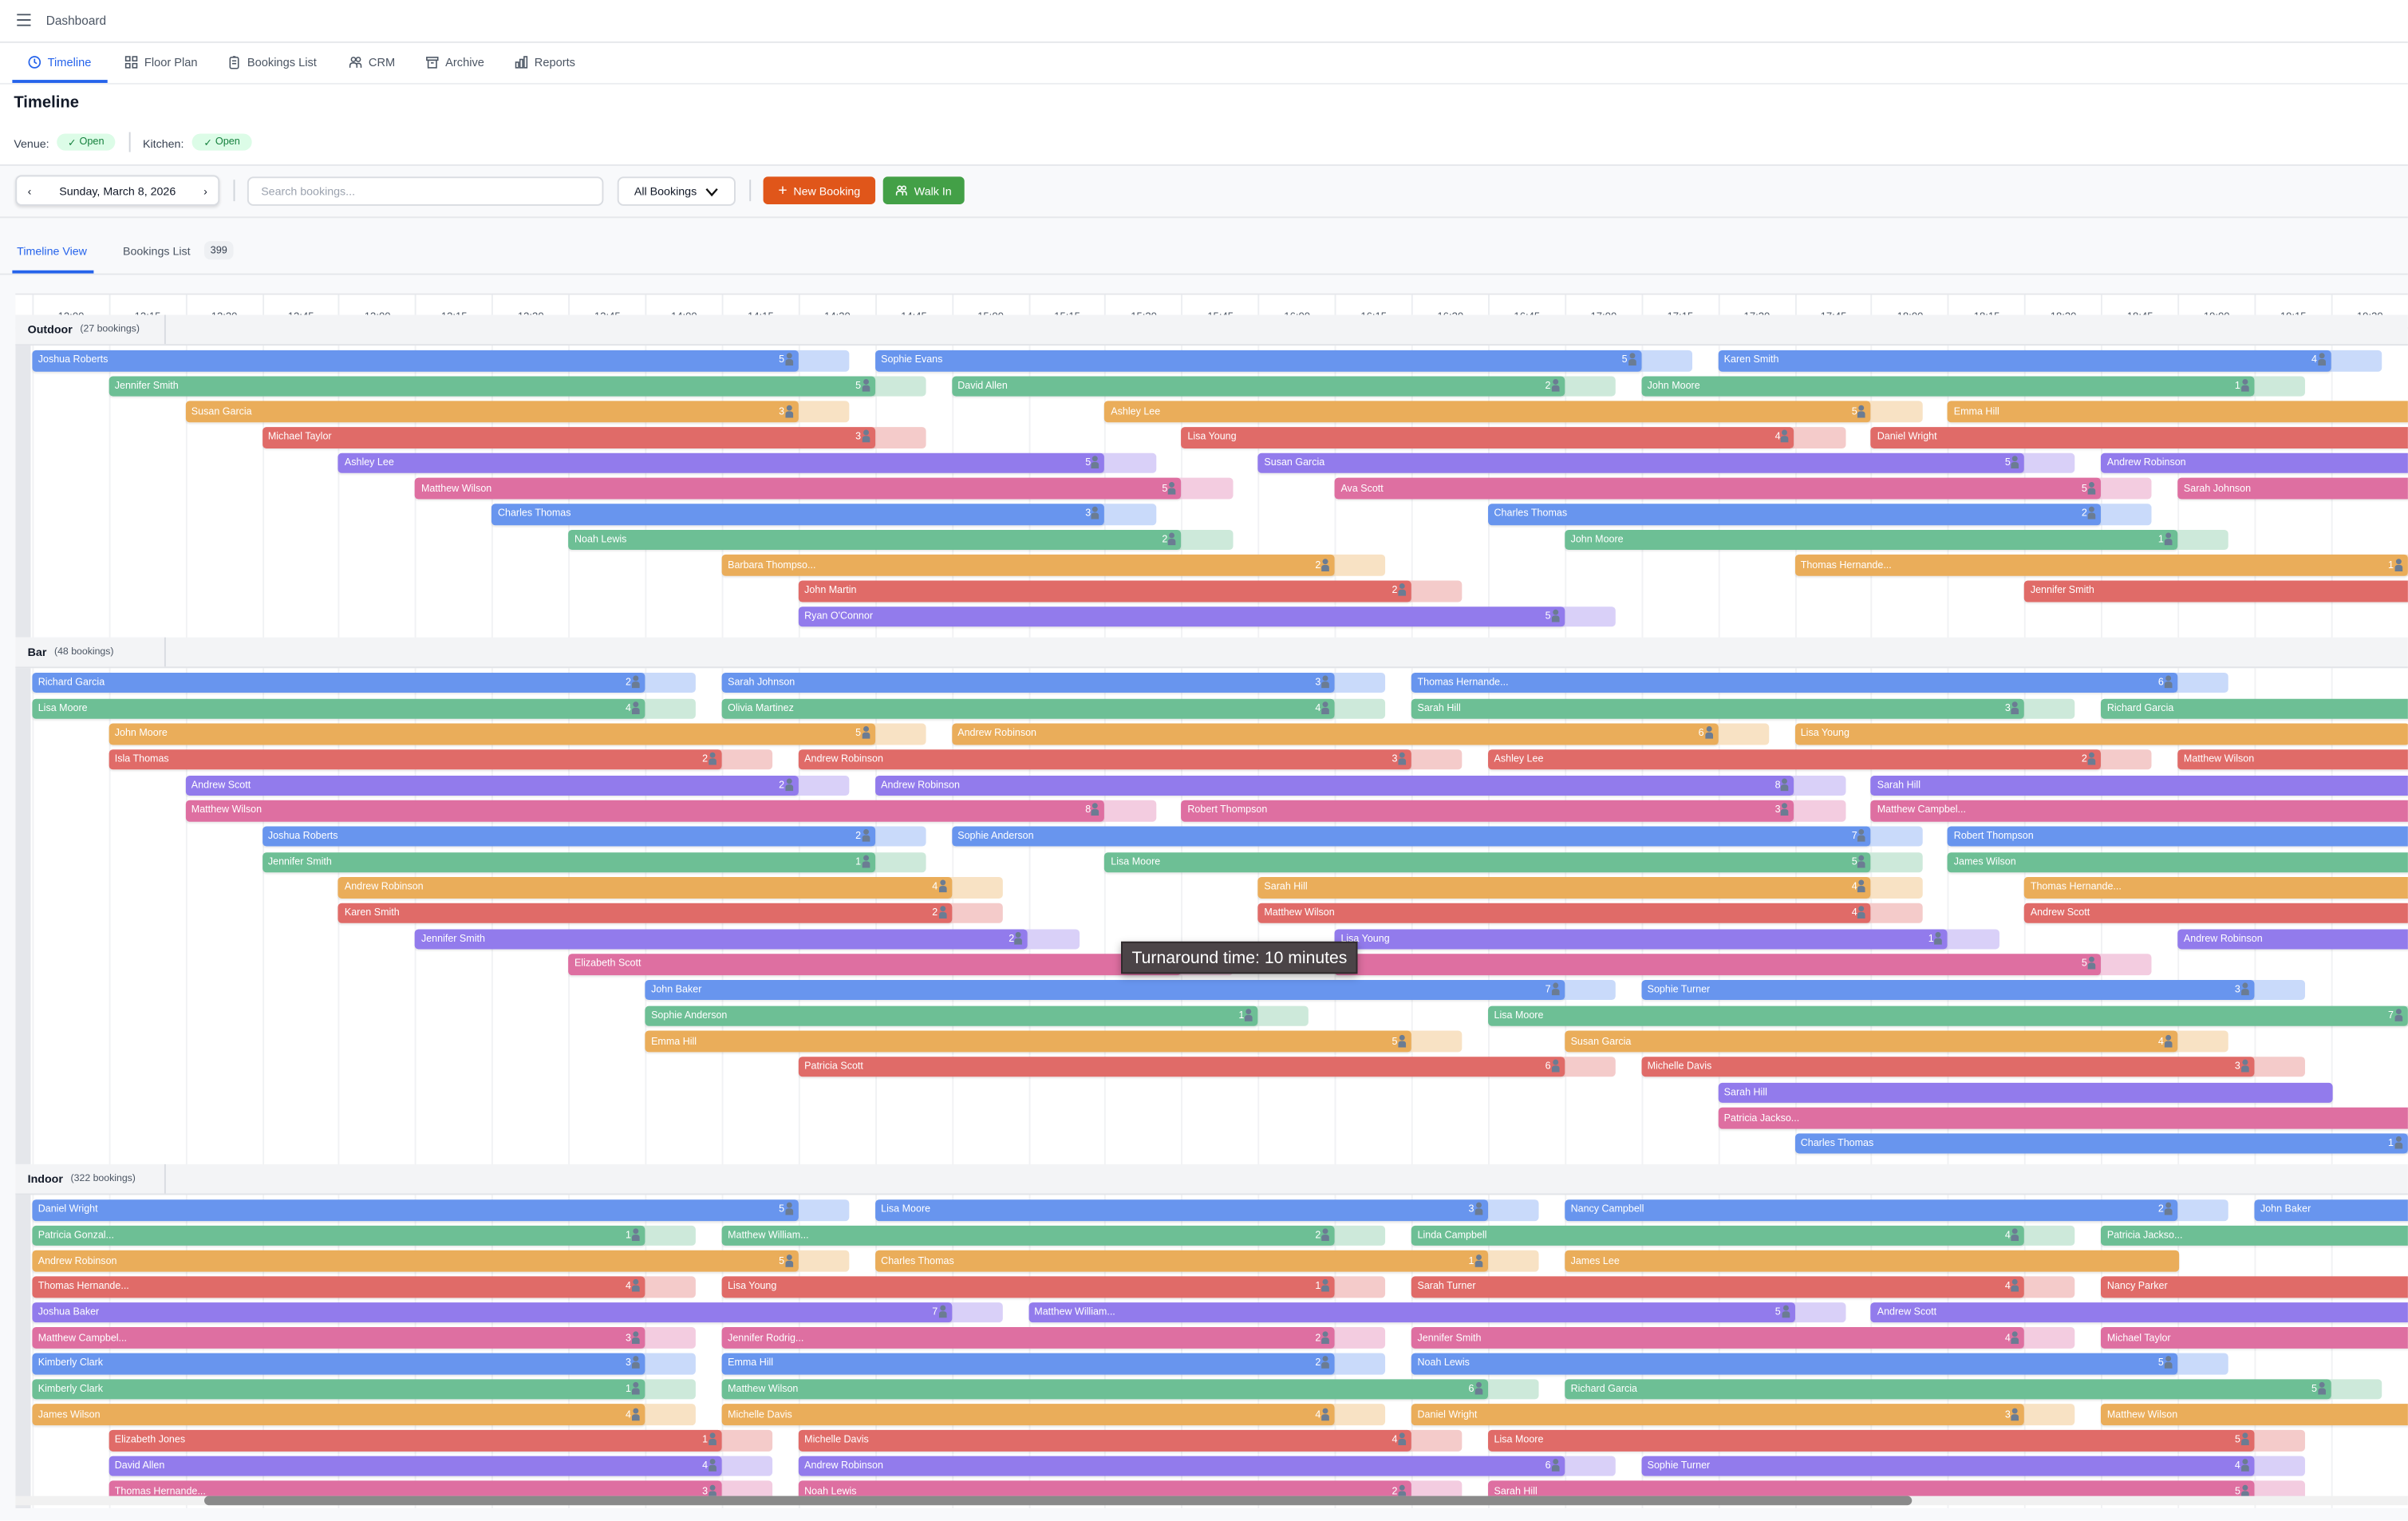 This screenshot has height=1521, width=2408. I want to click on booking-bar: Emma Hill 2, so click(1028, 1364).